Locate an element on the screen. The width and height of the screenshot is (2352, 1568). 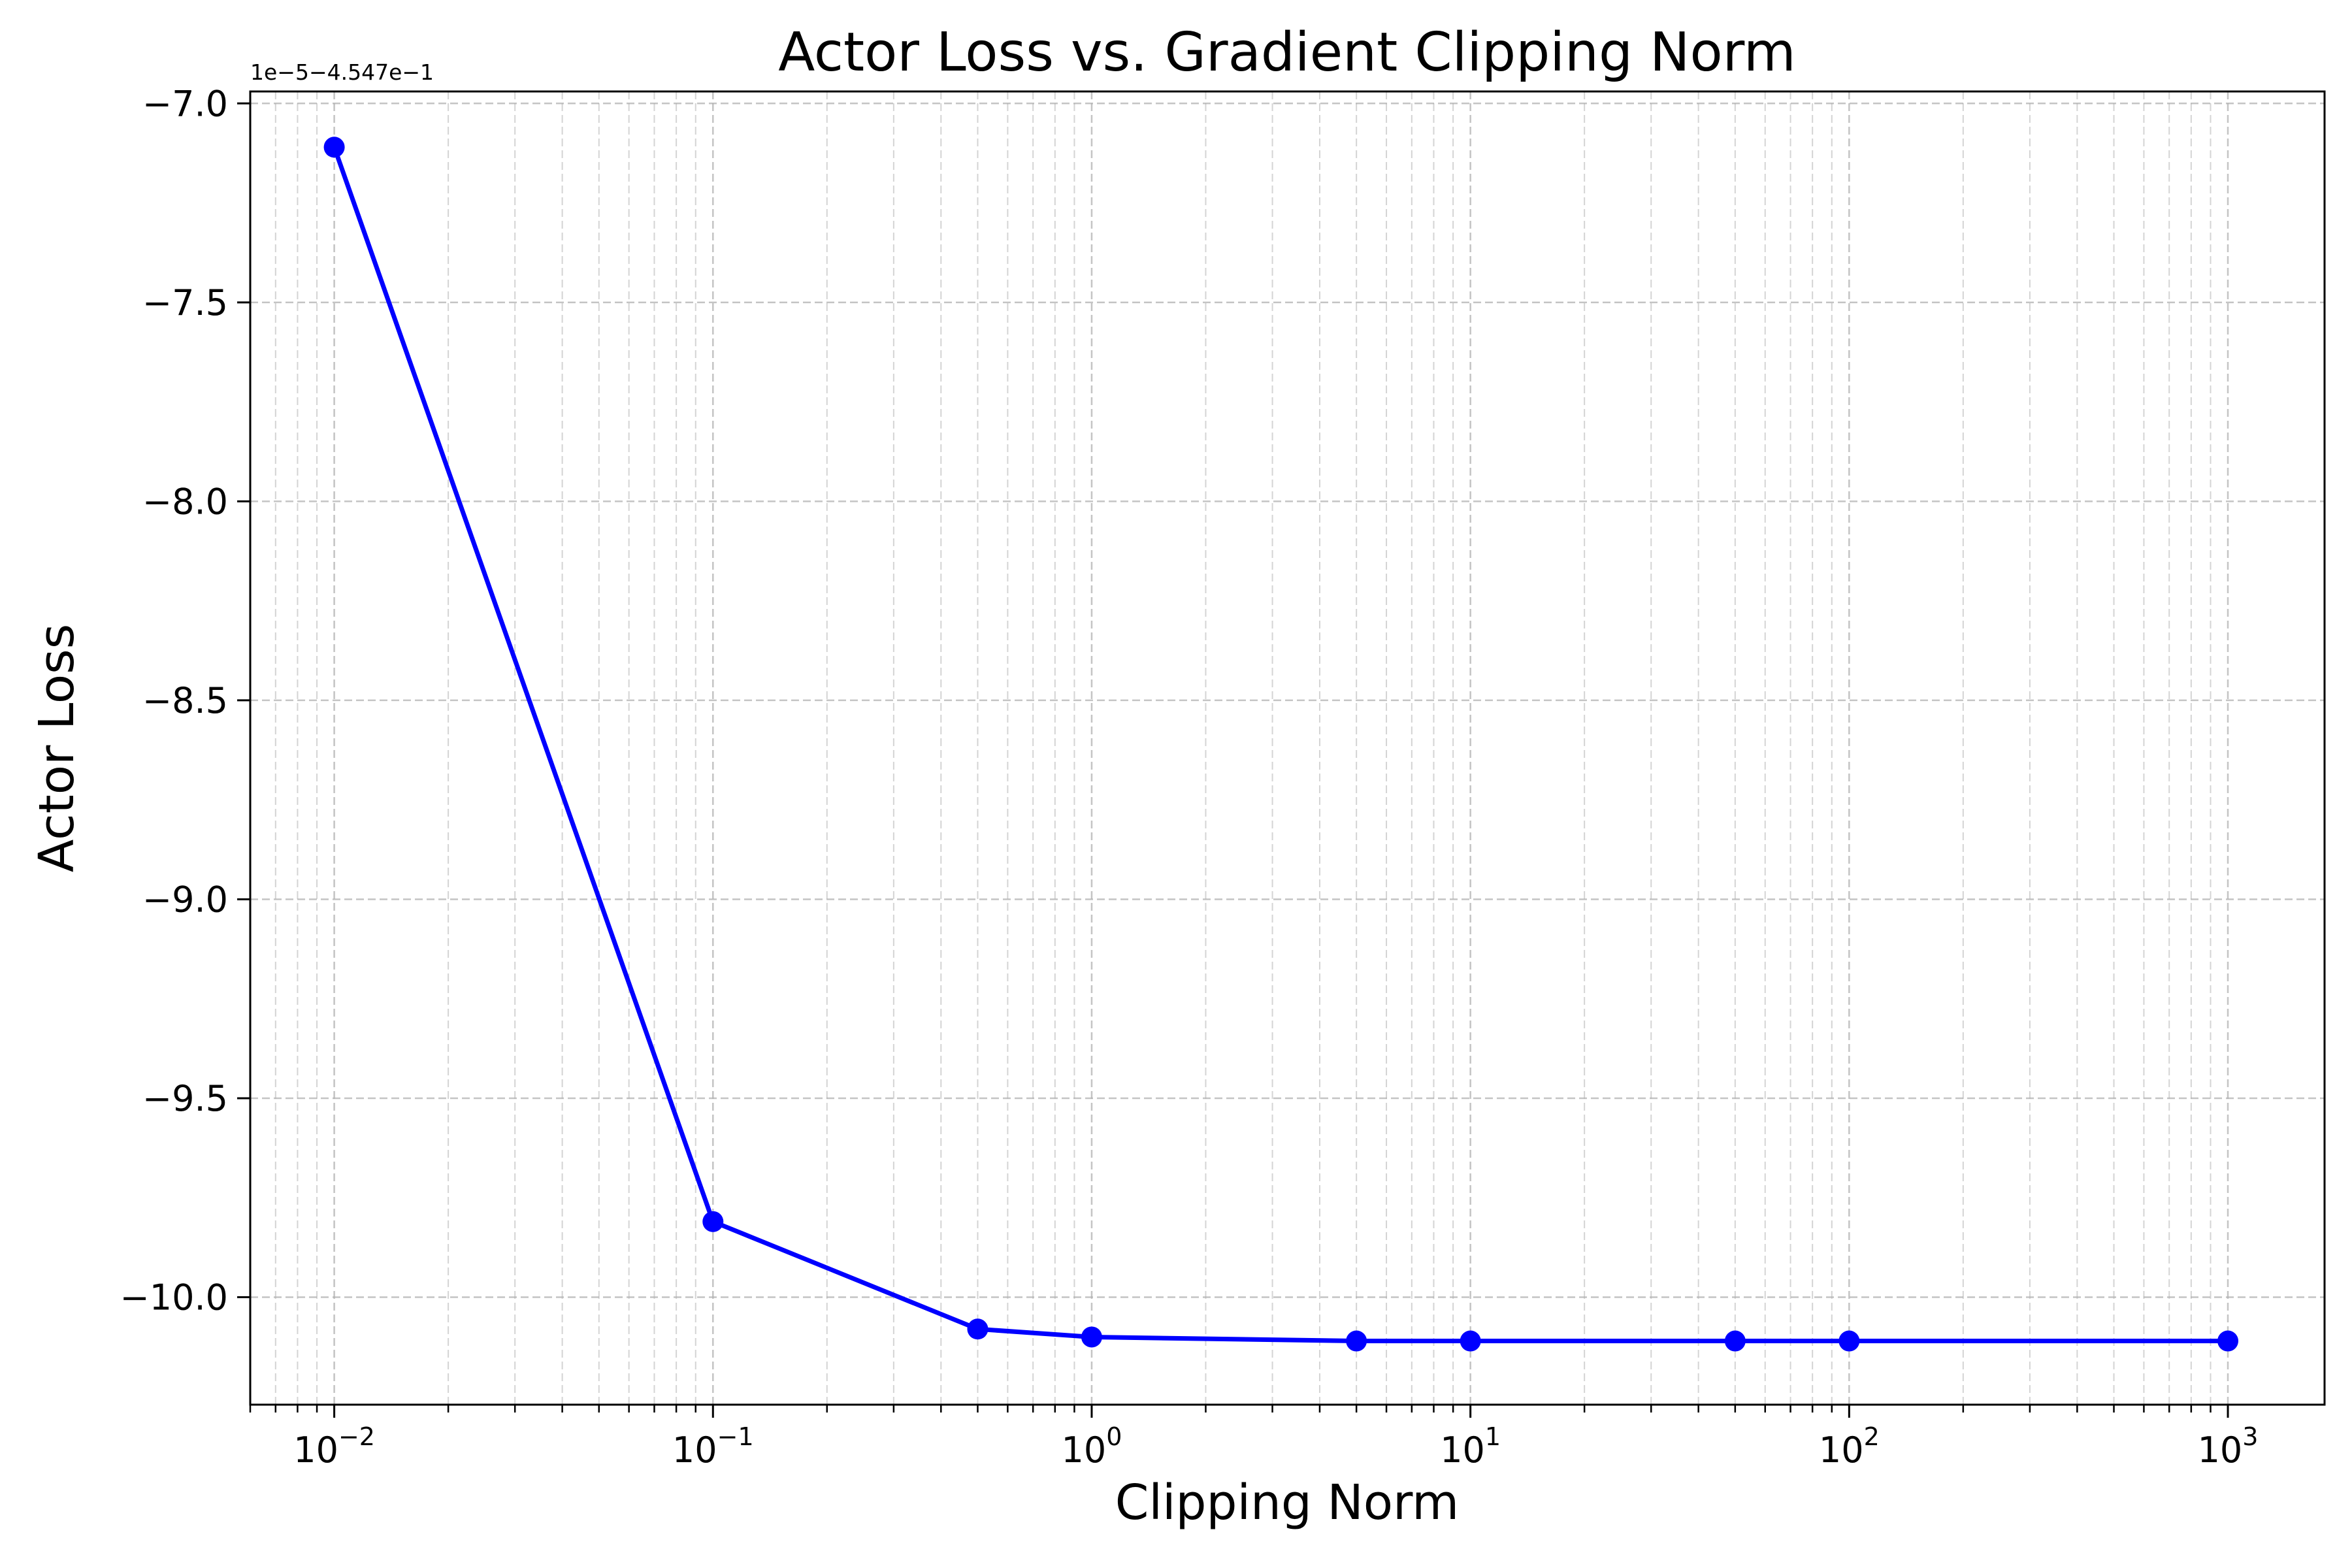
y-tick-label: −8.5 is located at coordinates (185, 700).